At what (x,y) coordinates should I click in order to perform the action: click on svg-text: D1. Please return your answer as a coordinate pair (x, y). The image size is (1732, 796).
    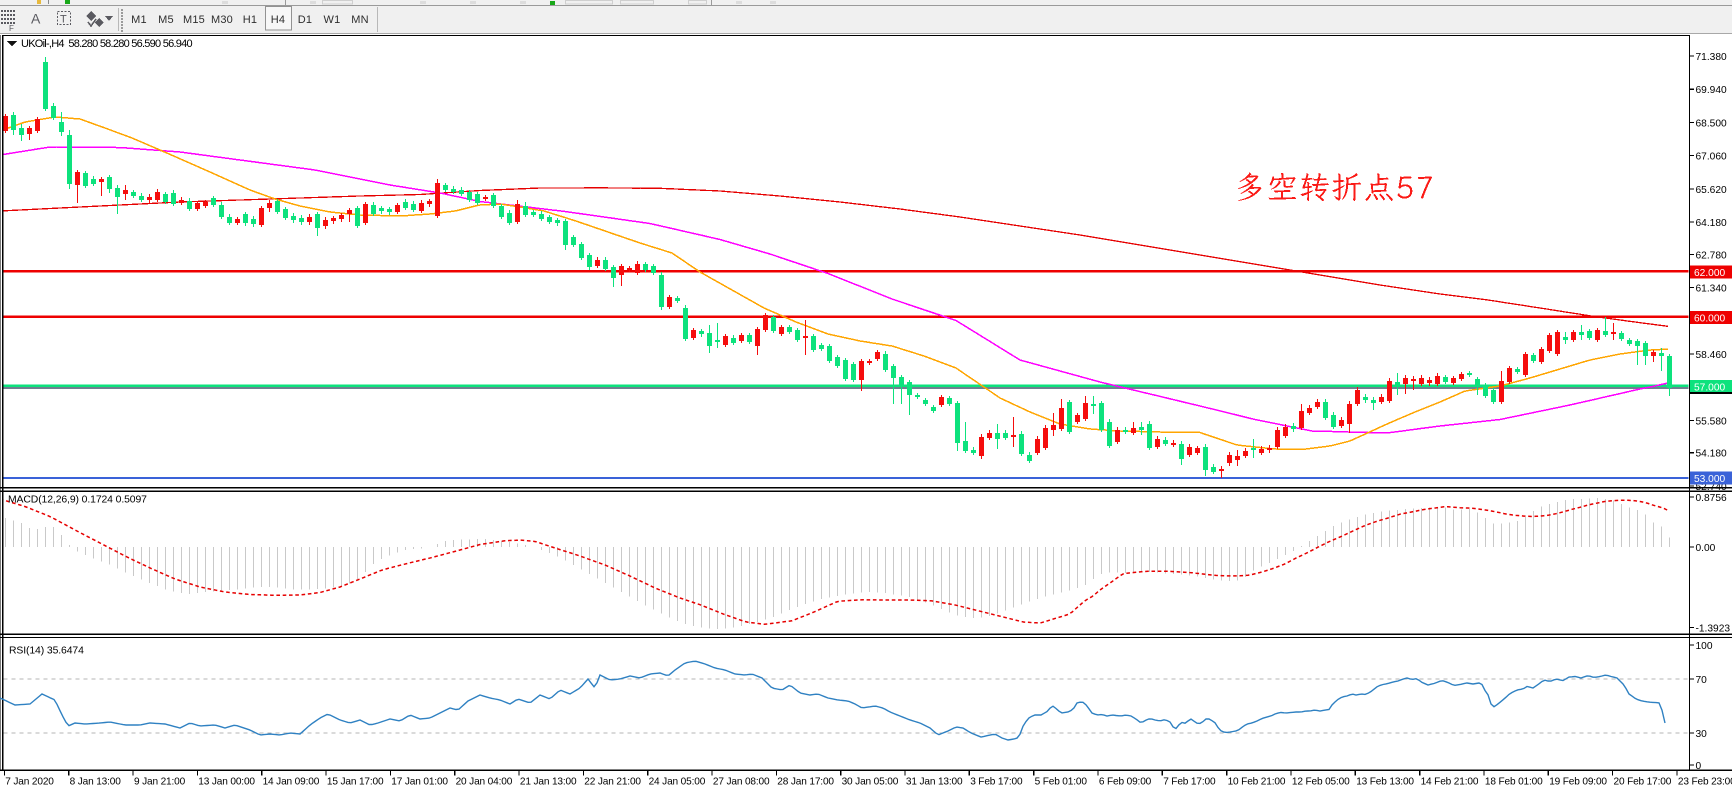
    Looking at the image, I should click on (305, 20).